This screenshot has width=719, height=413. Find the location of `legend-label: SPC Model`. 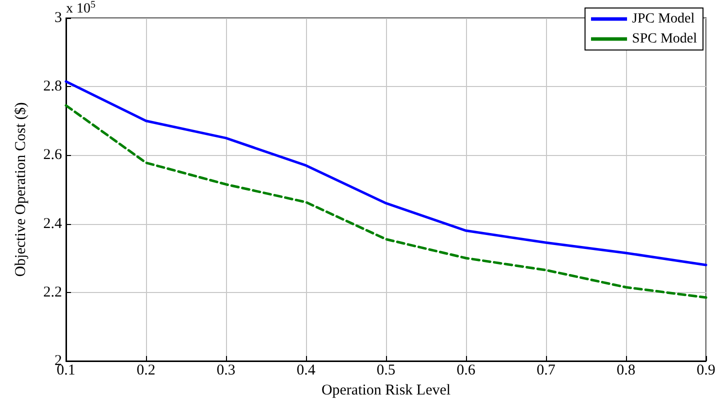

legend-label: SPC Model is located at coordinates (665, 39).